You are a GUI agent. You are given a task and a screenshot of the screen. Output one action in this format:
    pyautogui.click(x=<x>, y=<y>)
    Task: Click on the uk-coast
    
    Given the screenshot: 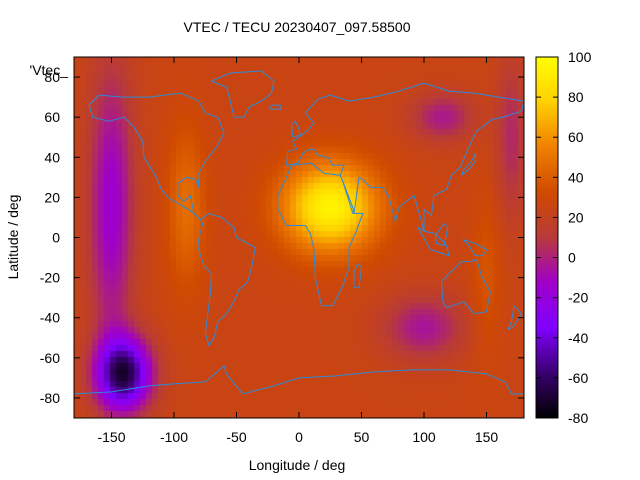 What is the action you would take?
    pyautogui.click(x=296, y=129)
    